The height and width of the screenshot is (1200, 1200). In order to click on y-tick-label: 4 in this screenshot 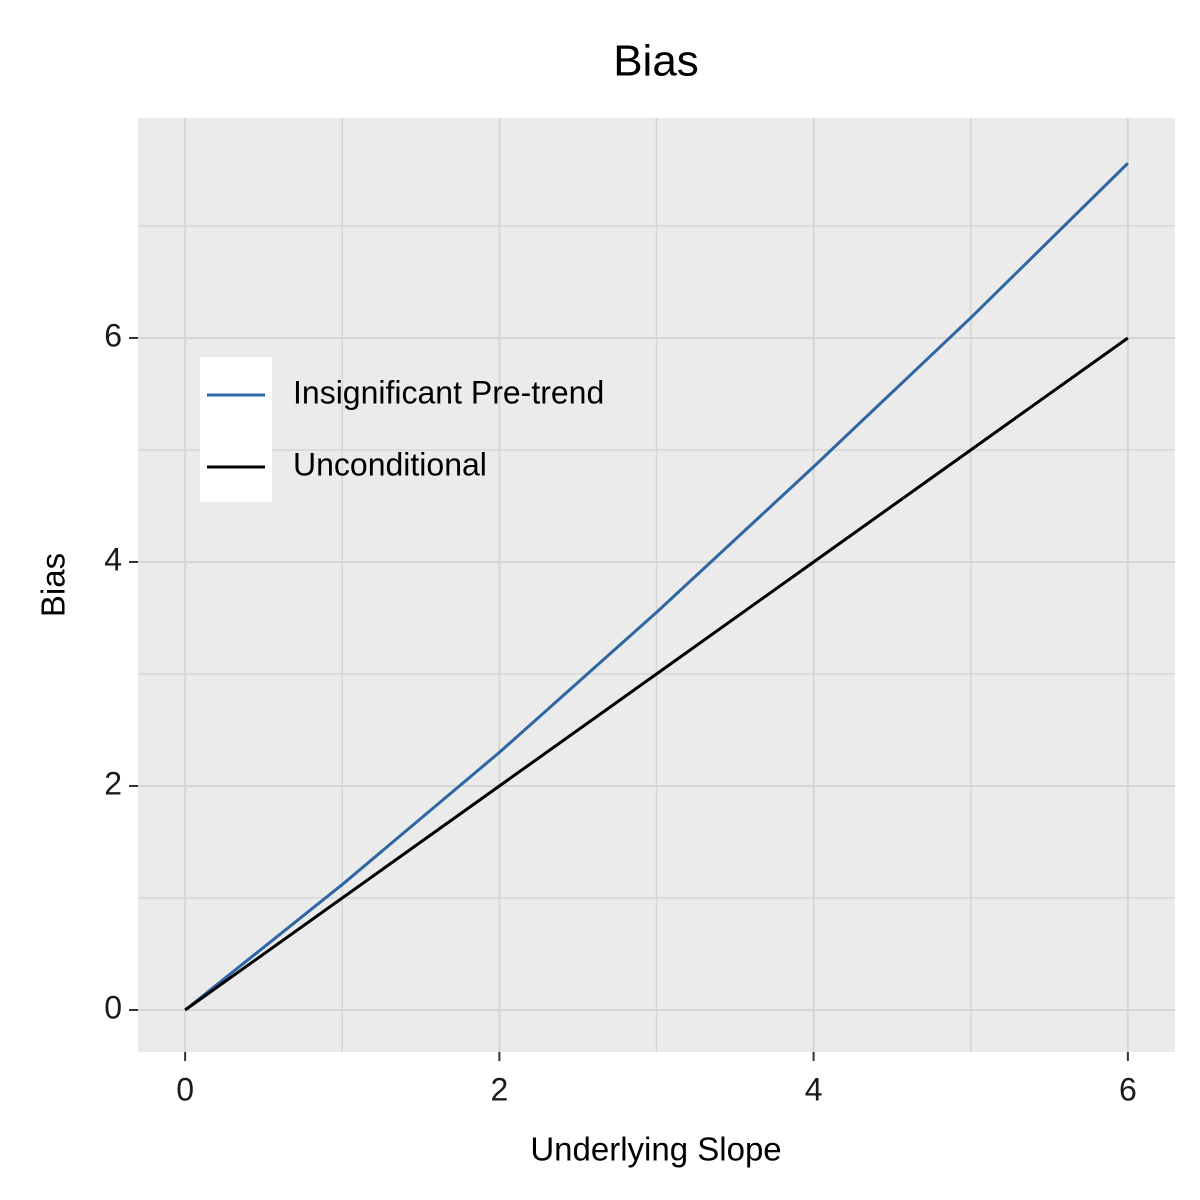, I will do `click(113, 559)`.